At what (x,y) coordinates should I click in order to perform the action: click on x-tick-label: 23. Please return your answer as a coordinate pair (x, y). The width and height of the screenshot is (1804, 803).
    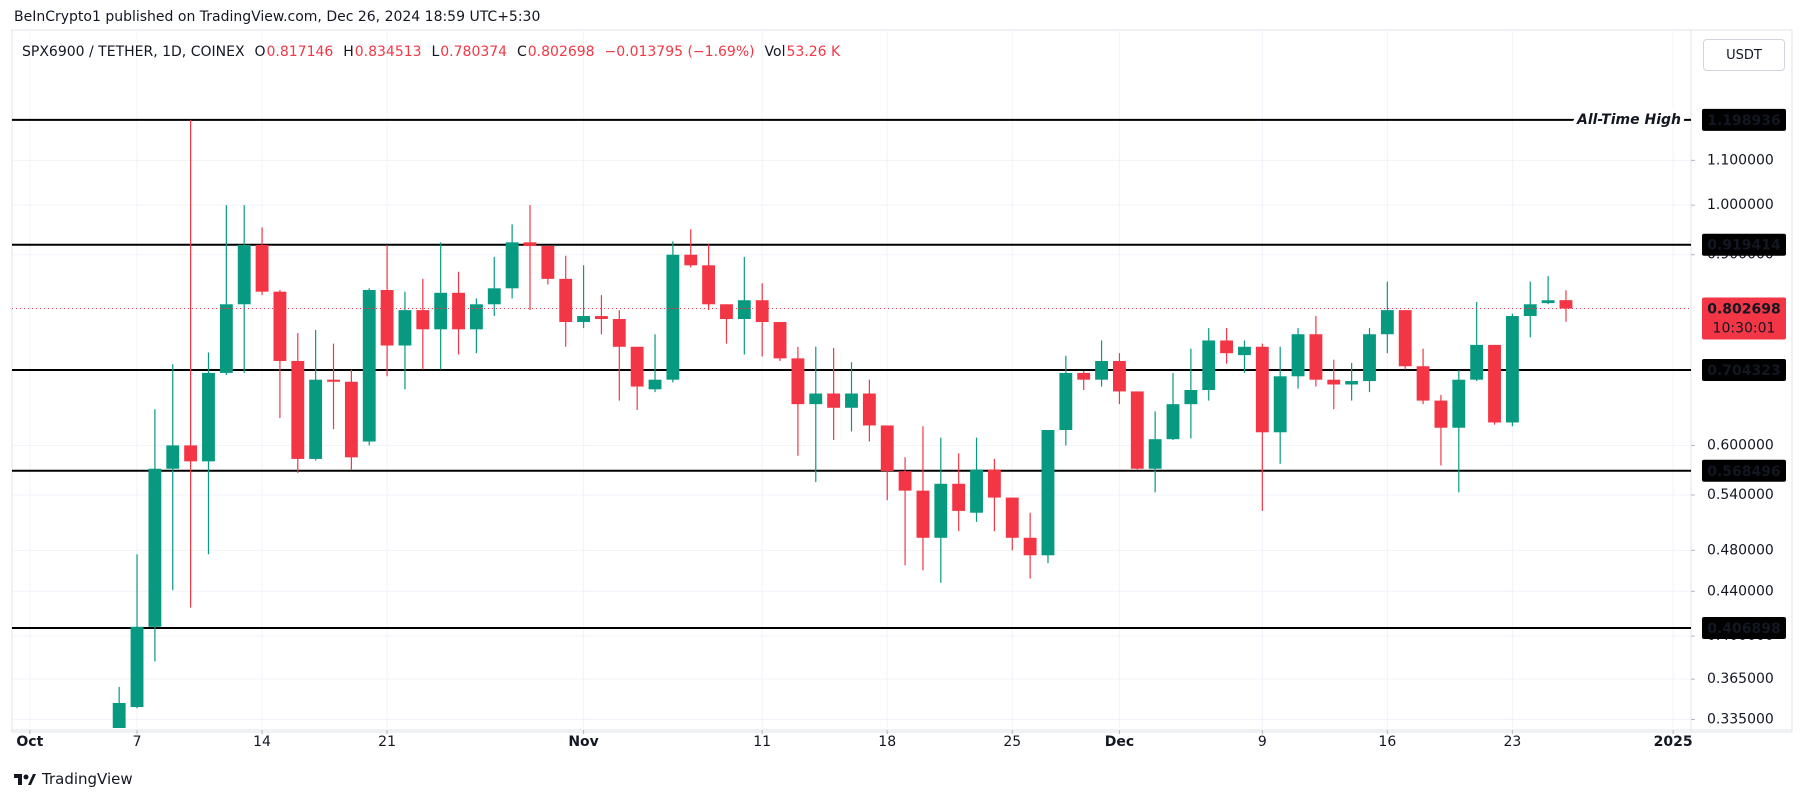
    Looking at the image, I should click on (1512, 742).